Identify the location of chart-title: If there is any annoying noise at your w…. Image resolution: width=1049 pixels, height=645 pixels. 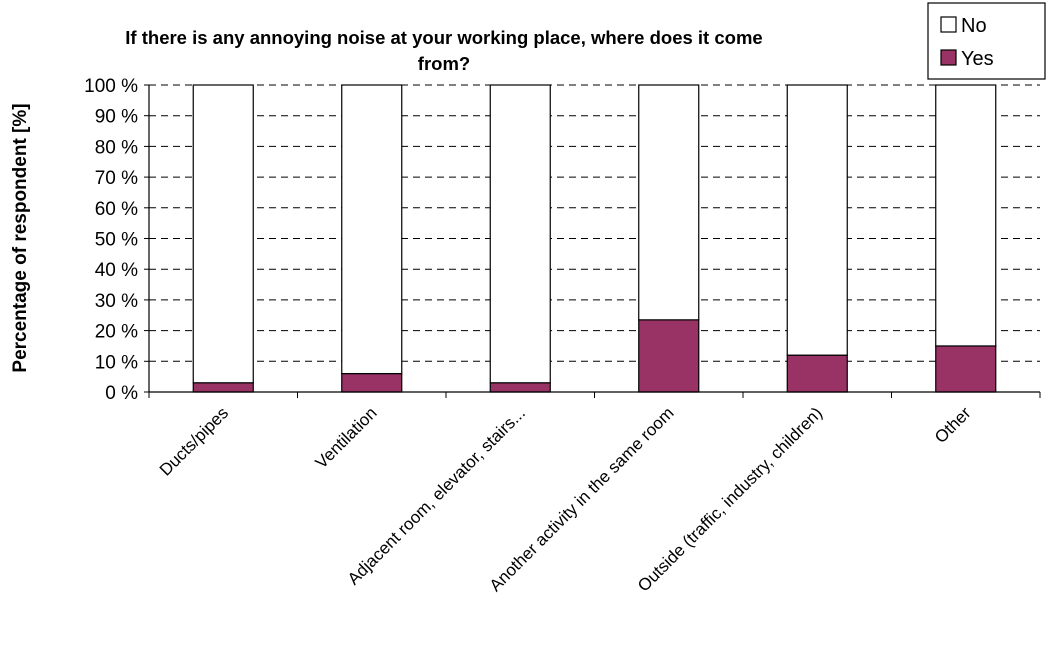
(443, 50).